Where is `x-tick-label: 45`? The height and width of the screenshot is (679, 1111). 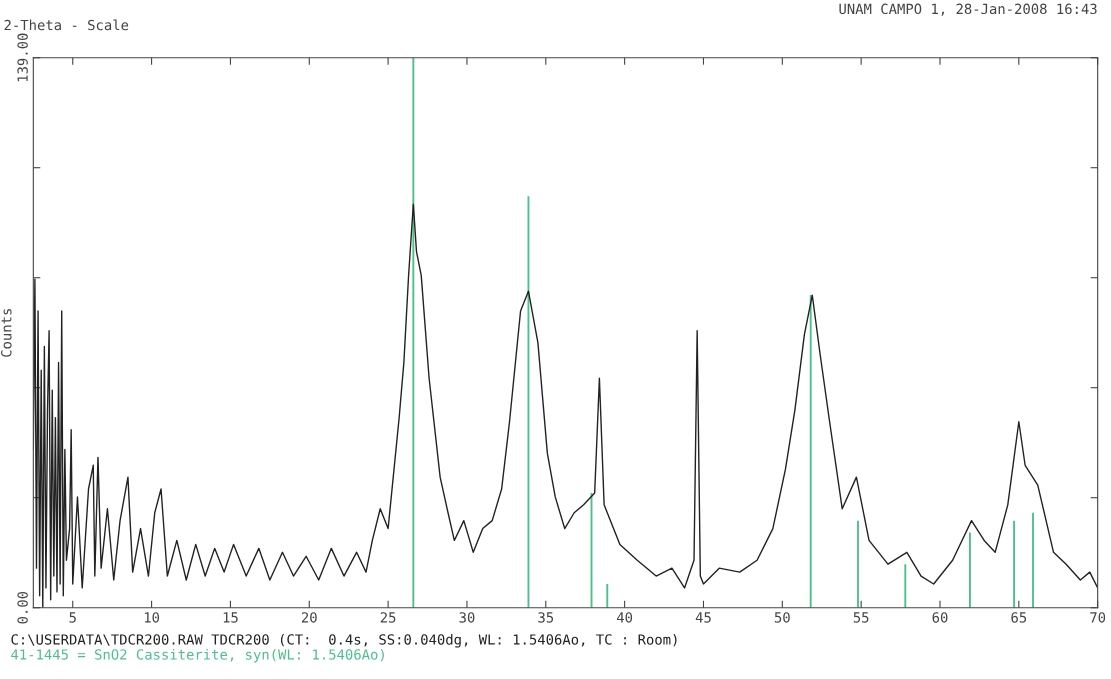 x-tick-label: 45 is located at coordinates (703, 617).